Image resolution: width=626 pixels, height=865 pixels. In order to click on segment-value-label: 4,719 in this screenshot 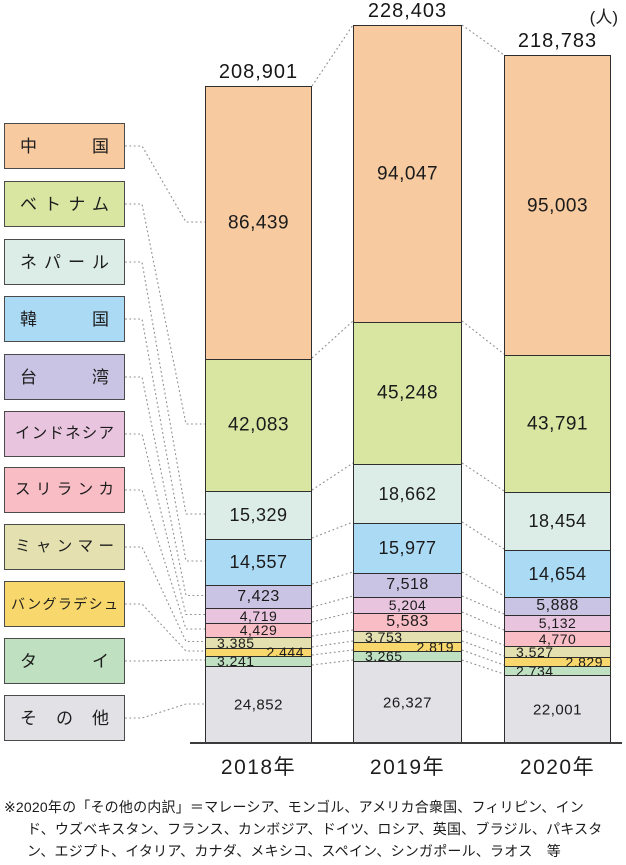, I will do `click(258, 615)`.